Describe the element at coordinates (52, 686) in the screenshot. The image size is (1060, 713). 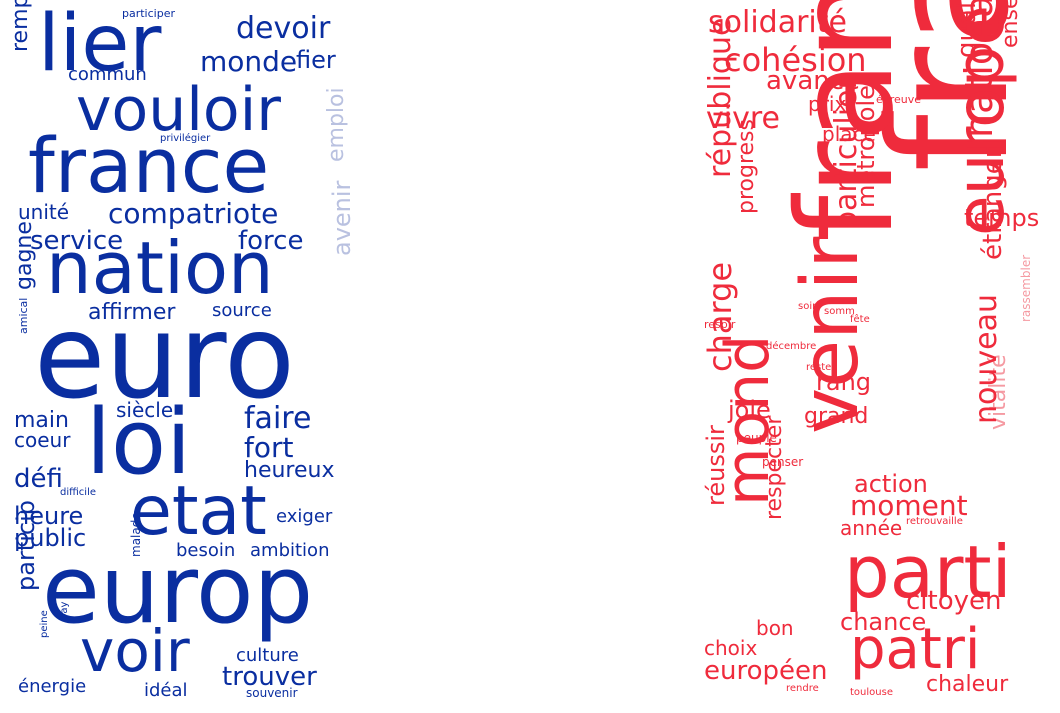
I see `blue-cloud-word: énergie` at that location.